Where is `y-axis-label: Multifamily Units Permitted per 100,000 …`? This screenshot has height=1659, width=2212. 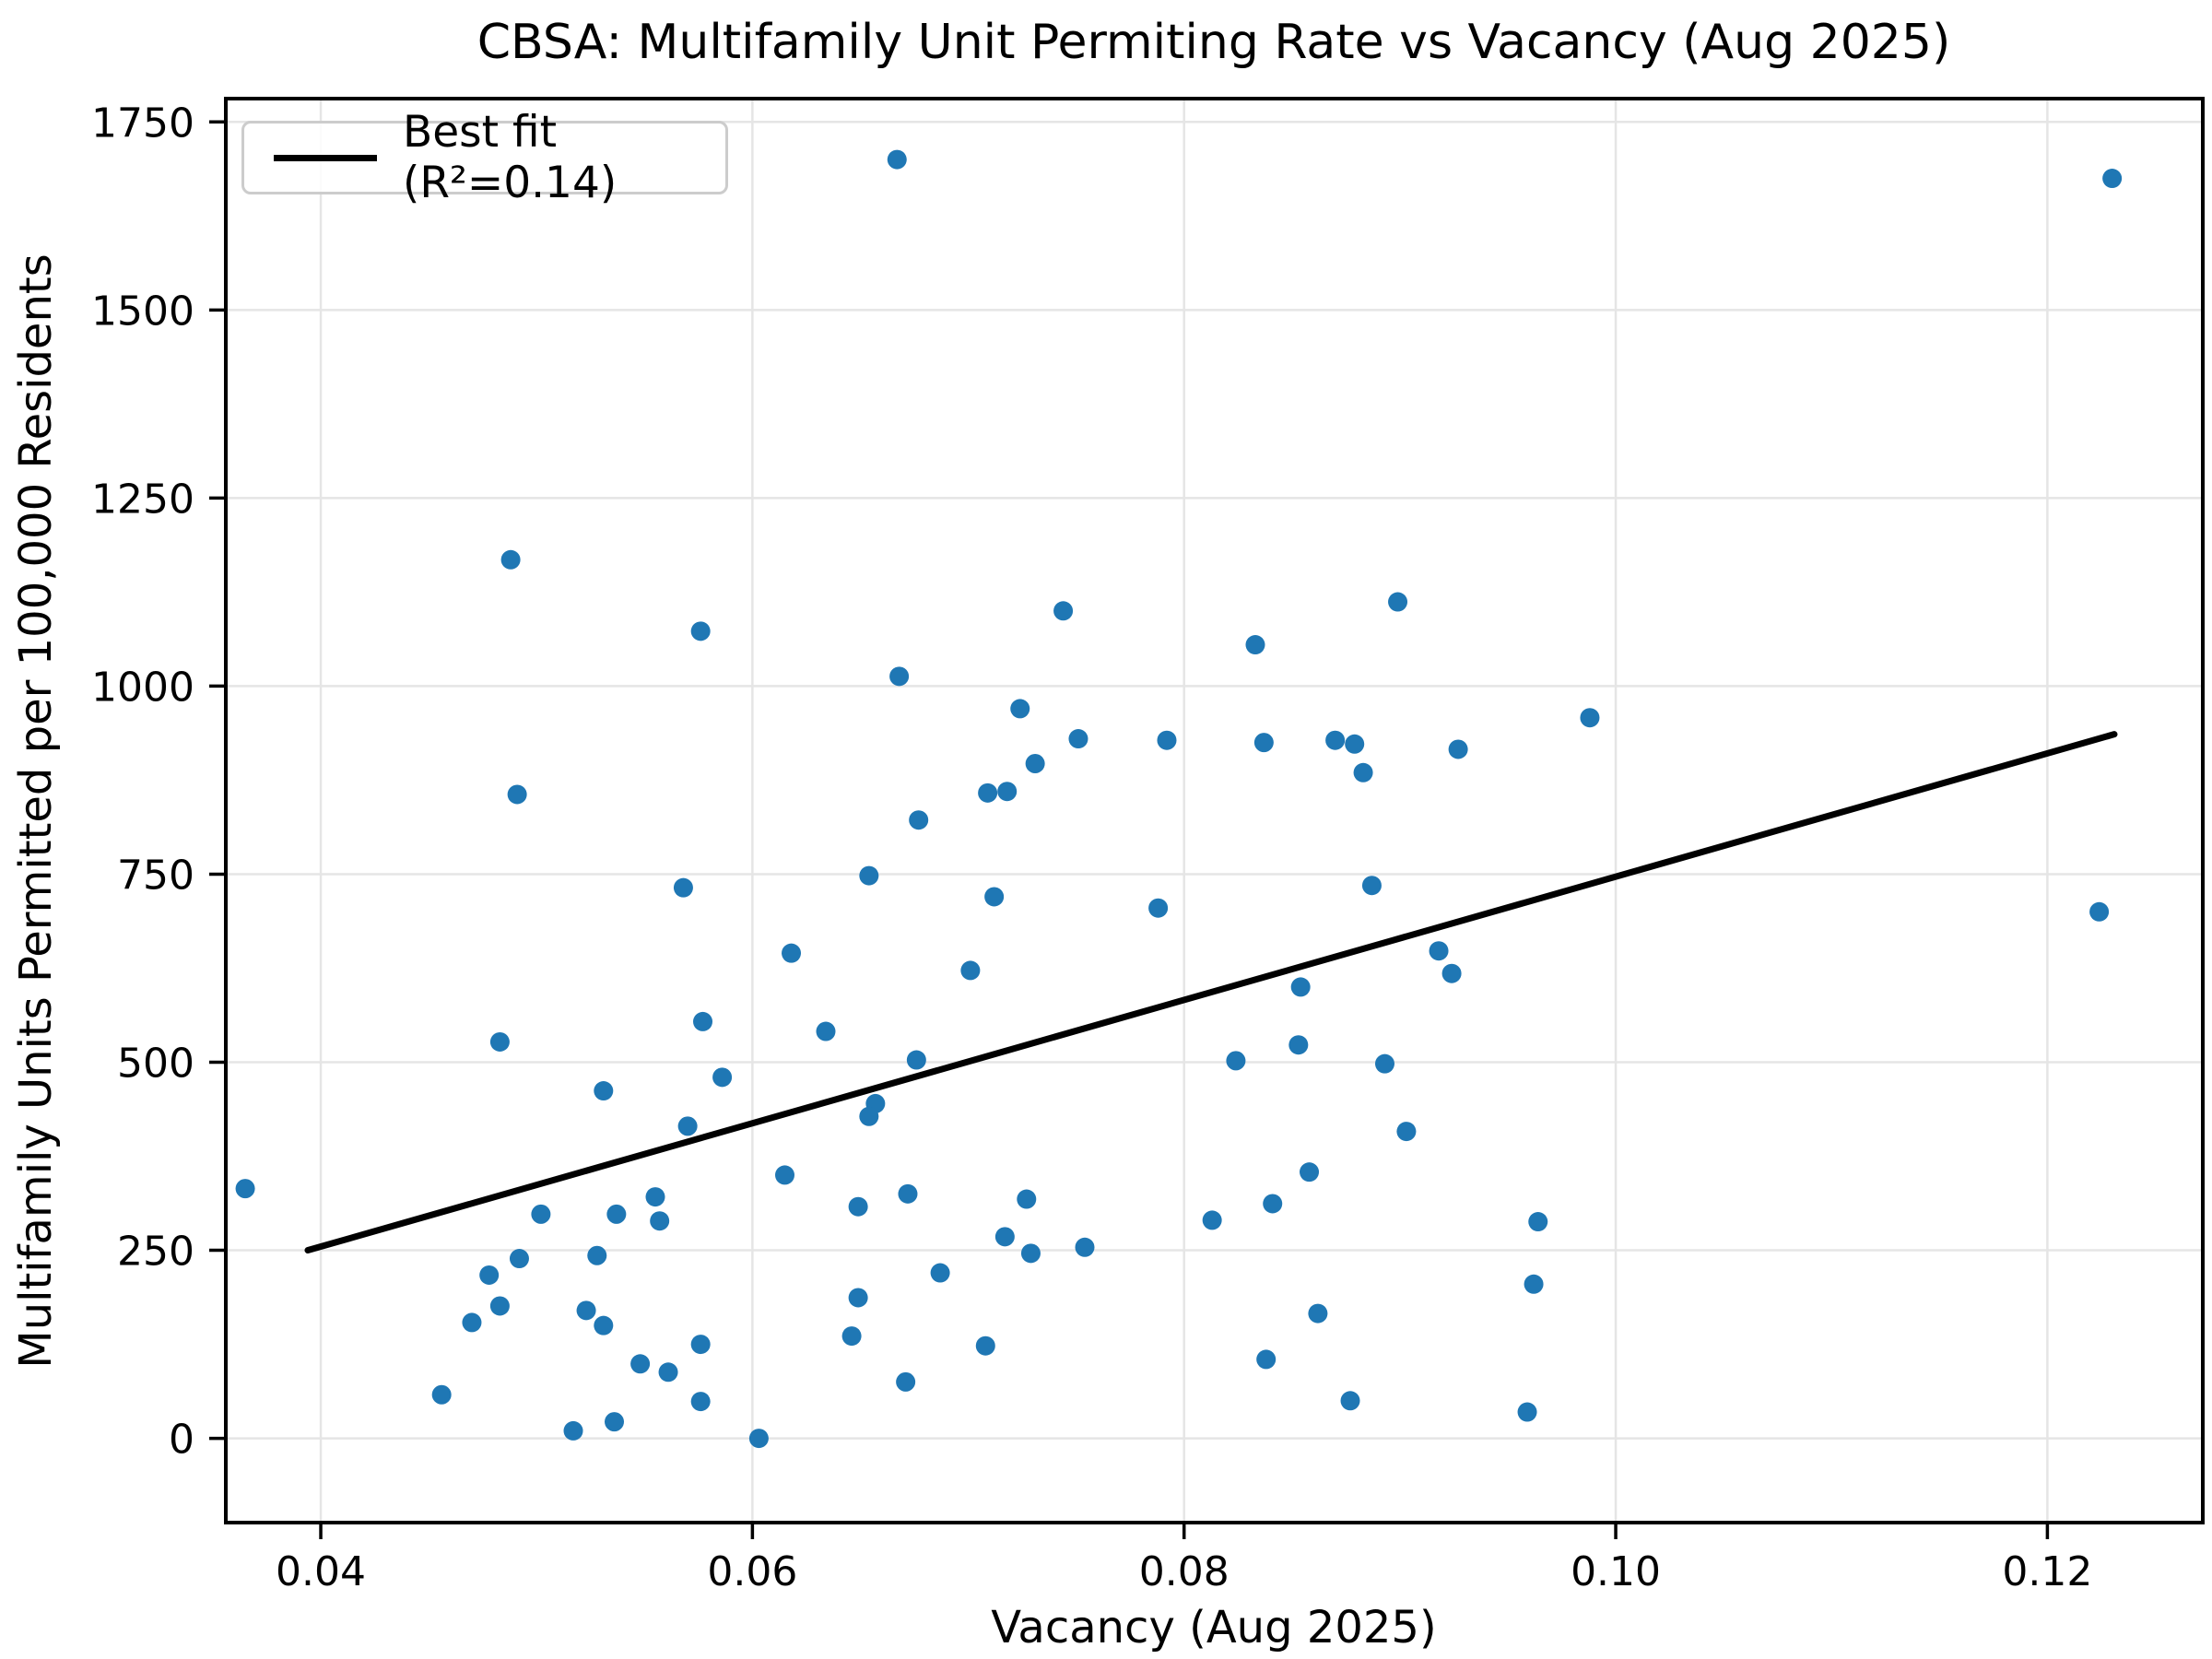 y-axis-label: Multifamily Units Permitted per 100,000 … is located at coordinates (36, 810).